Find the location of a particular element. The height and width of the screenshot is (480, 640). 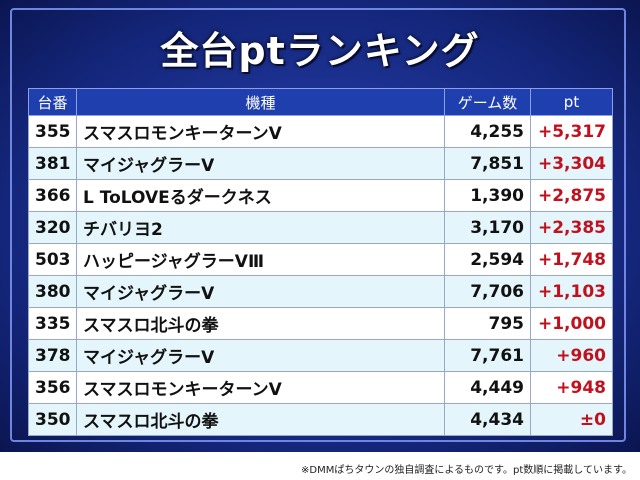

table-row: 350 スマスロ北斗の拳 4,434 ±0 is located at coordinates (320, 419).